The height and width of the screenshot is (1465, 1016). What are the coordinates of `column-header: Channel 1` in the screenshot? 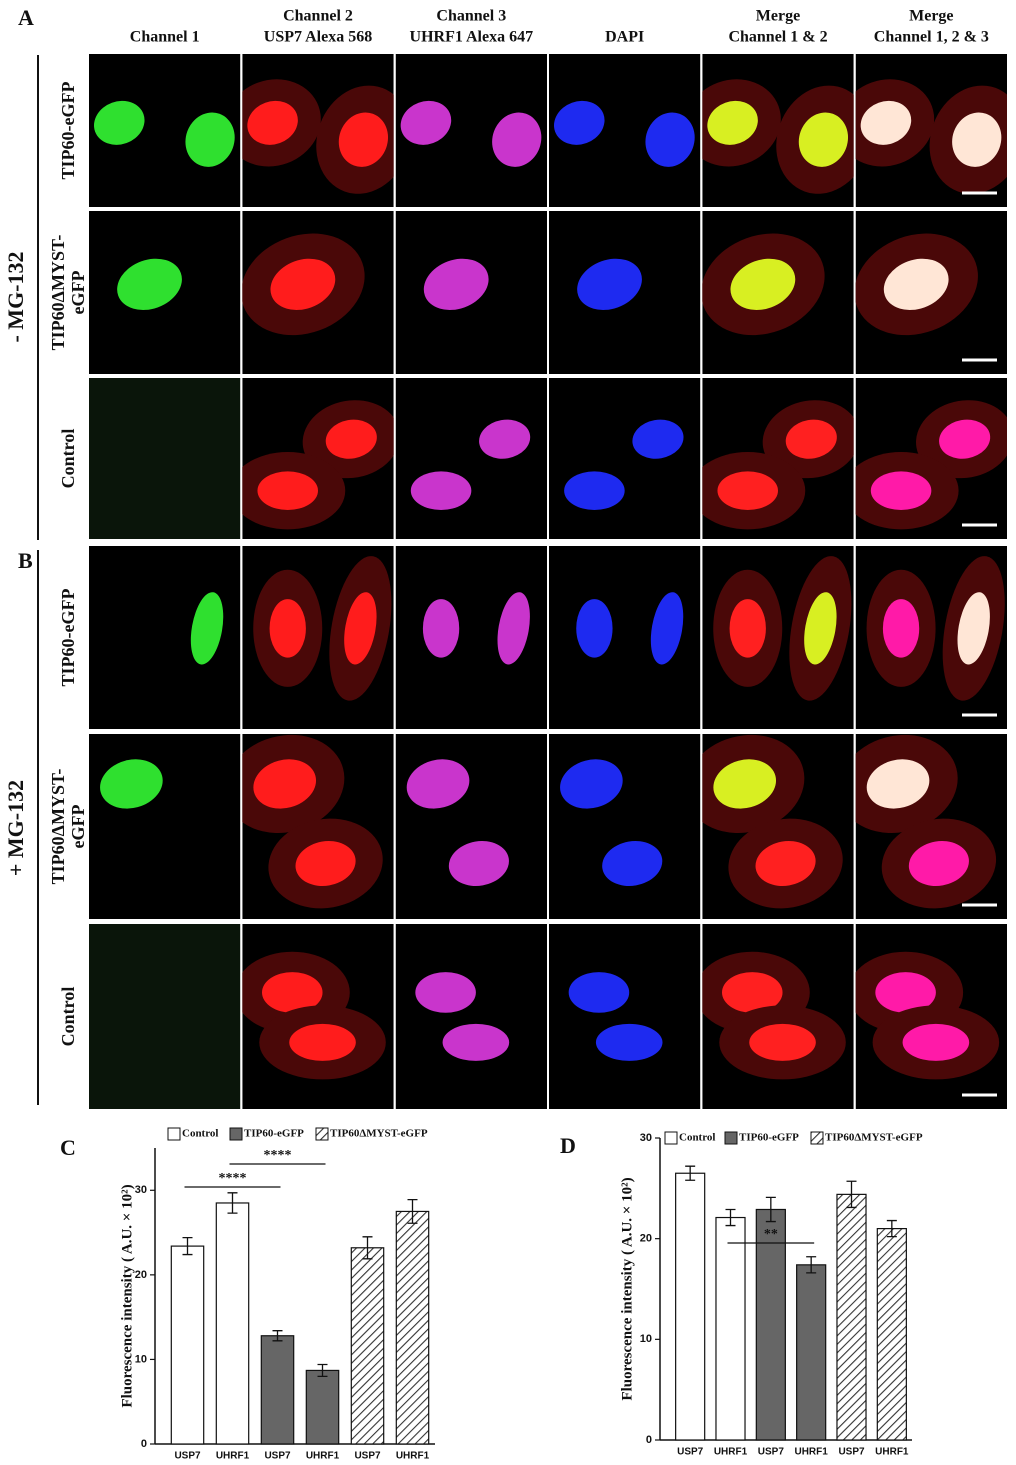 It's located at (165, 37).